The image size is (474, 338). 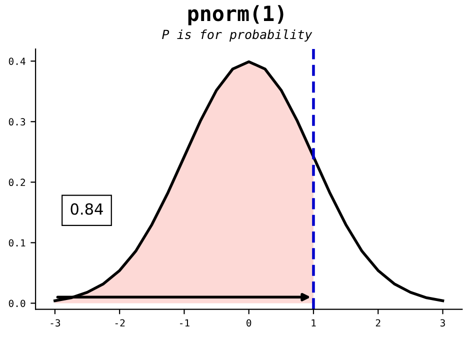 I want to click on x-tick-label: -3, so click(x=55, y=323).